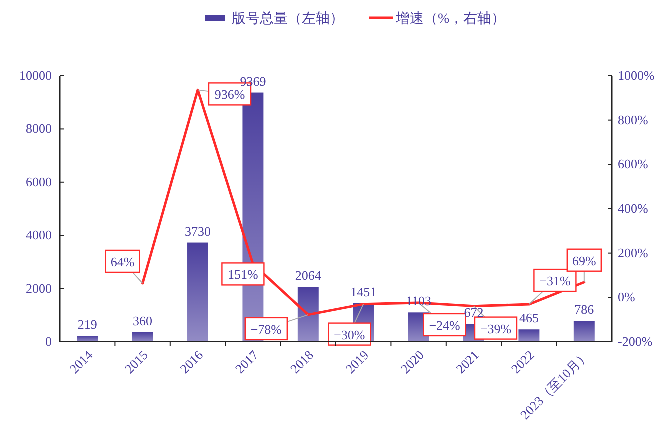 This screenshot has height=427, width=667. I want to click on y-tick-label: 10000, so click(36, 75).